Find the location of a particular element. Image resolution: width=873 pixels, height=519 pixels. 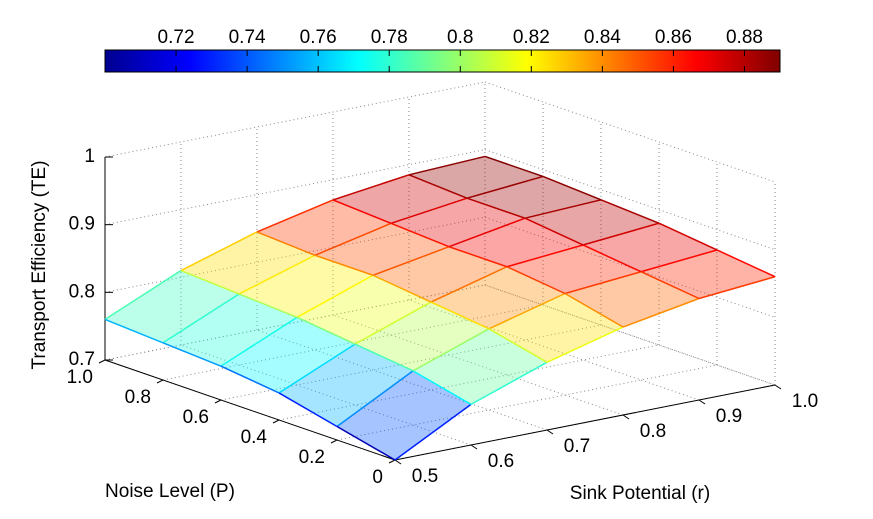

y-tick-label: 0 is located at coordinates (377, 477).